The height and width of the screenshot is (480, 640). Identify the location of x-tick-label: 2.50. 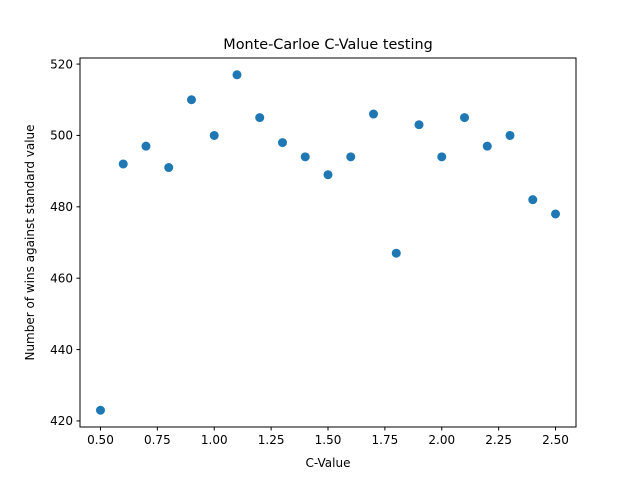
(555, 440).